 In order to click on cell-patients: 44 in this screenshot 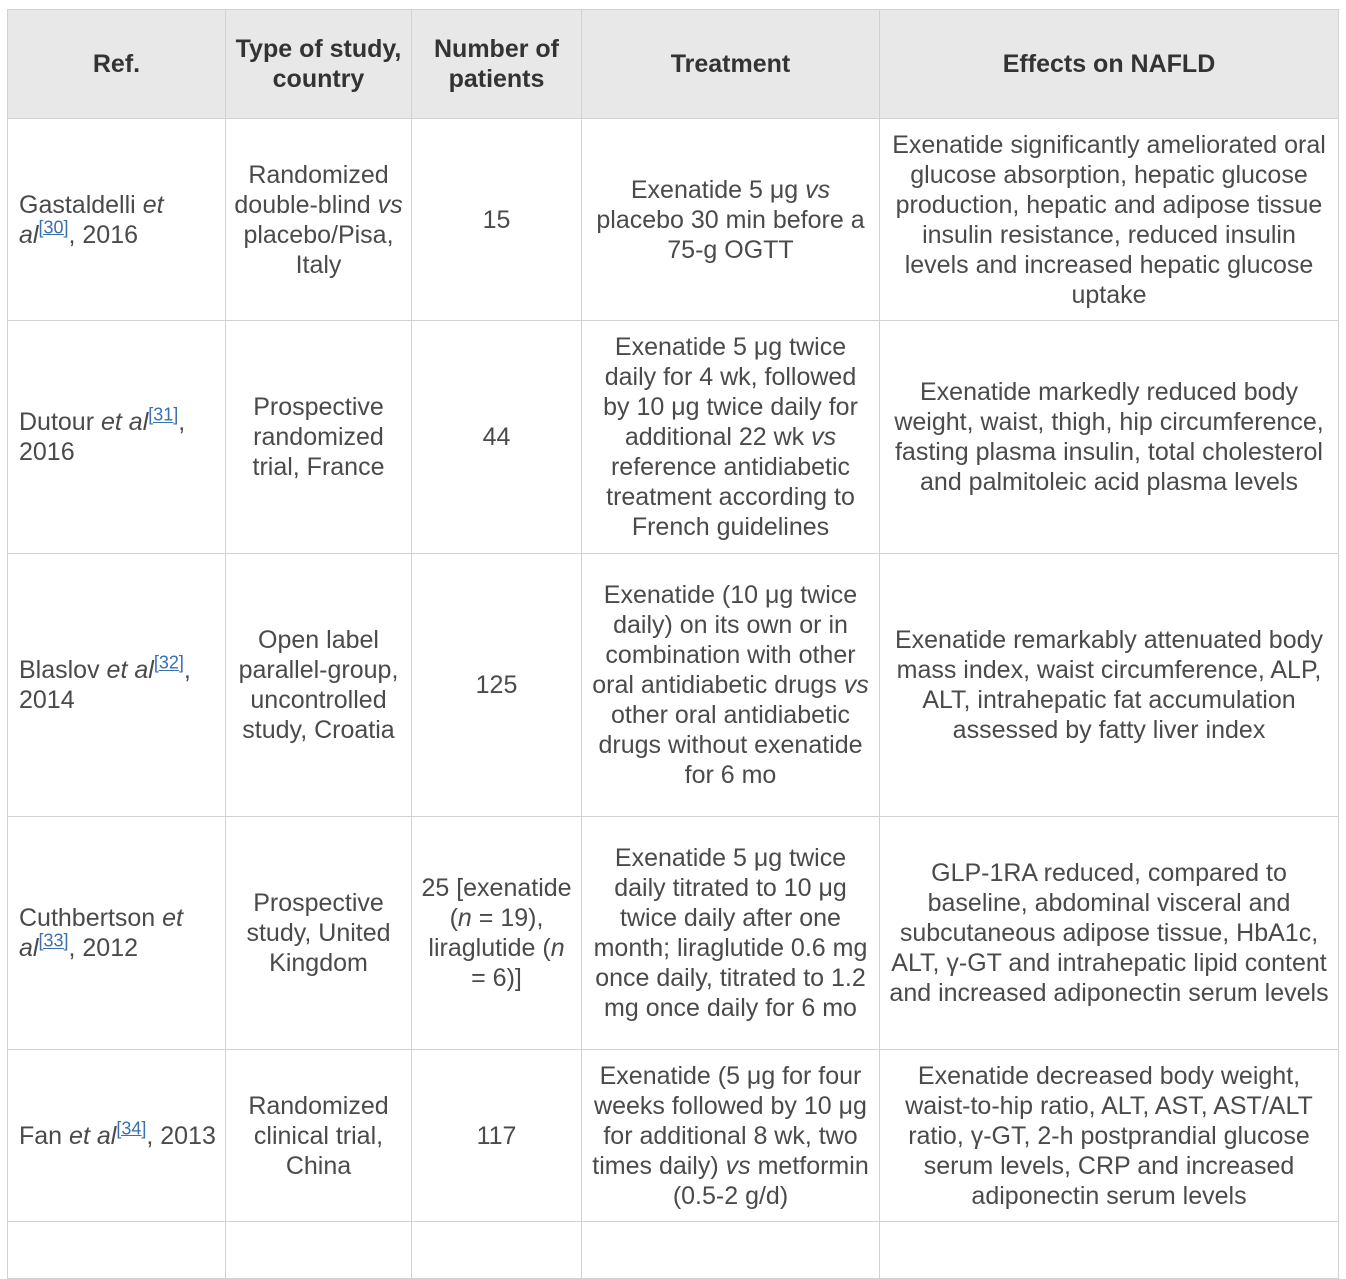, I will do `click(496, 437)`.